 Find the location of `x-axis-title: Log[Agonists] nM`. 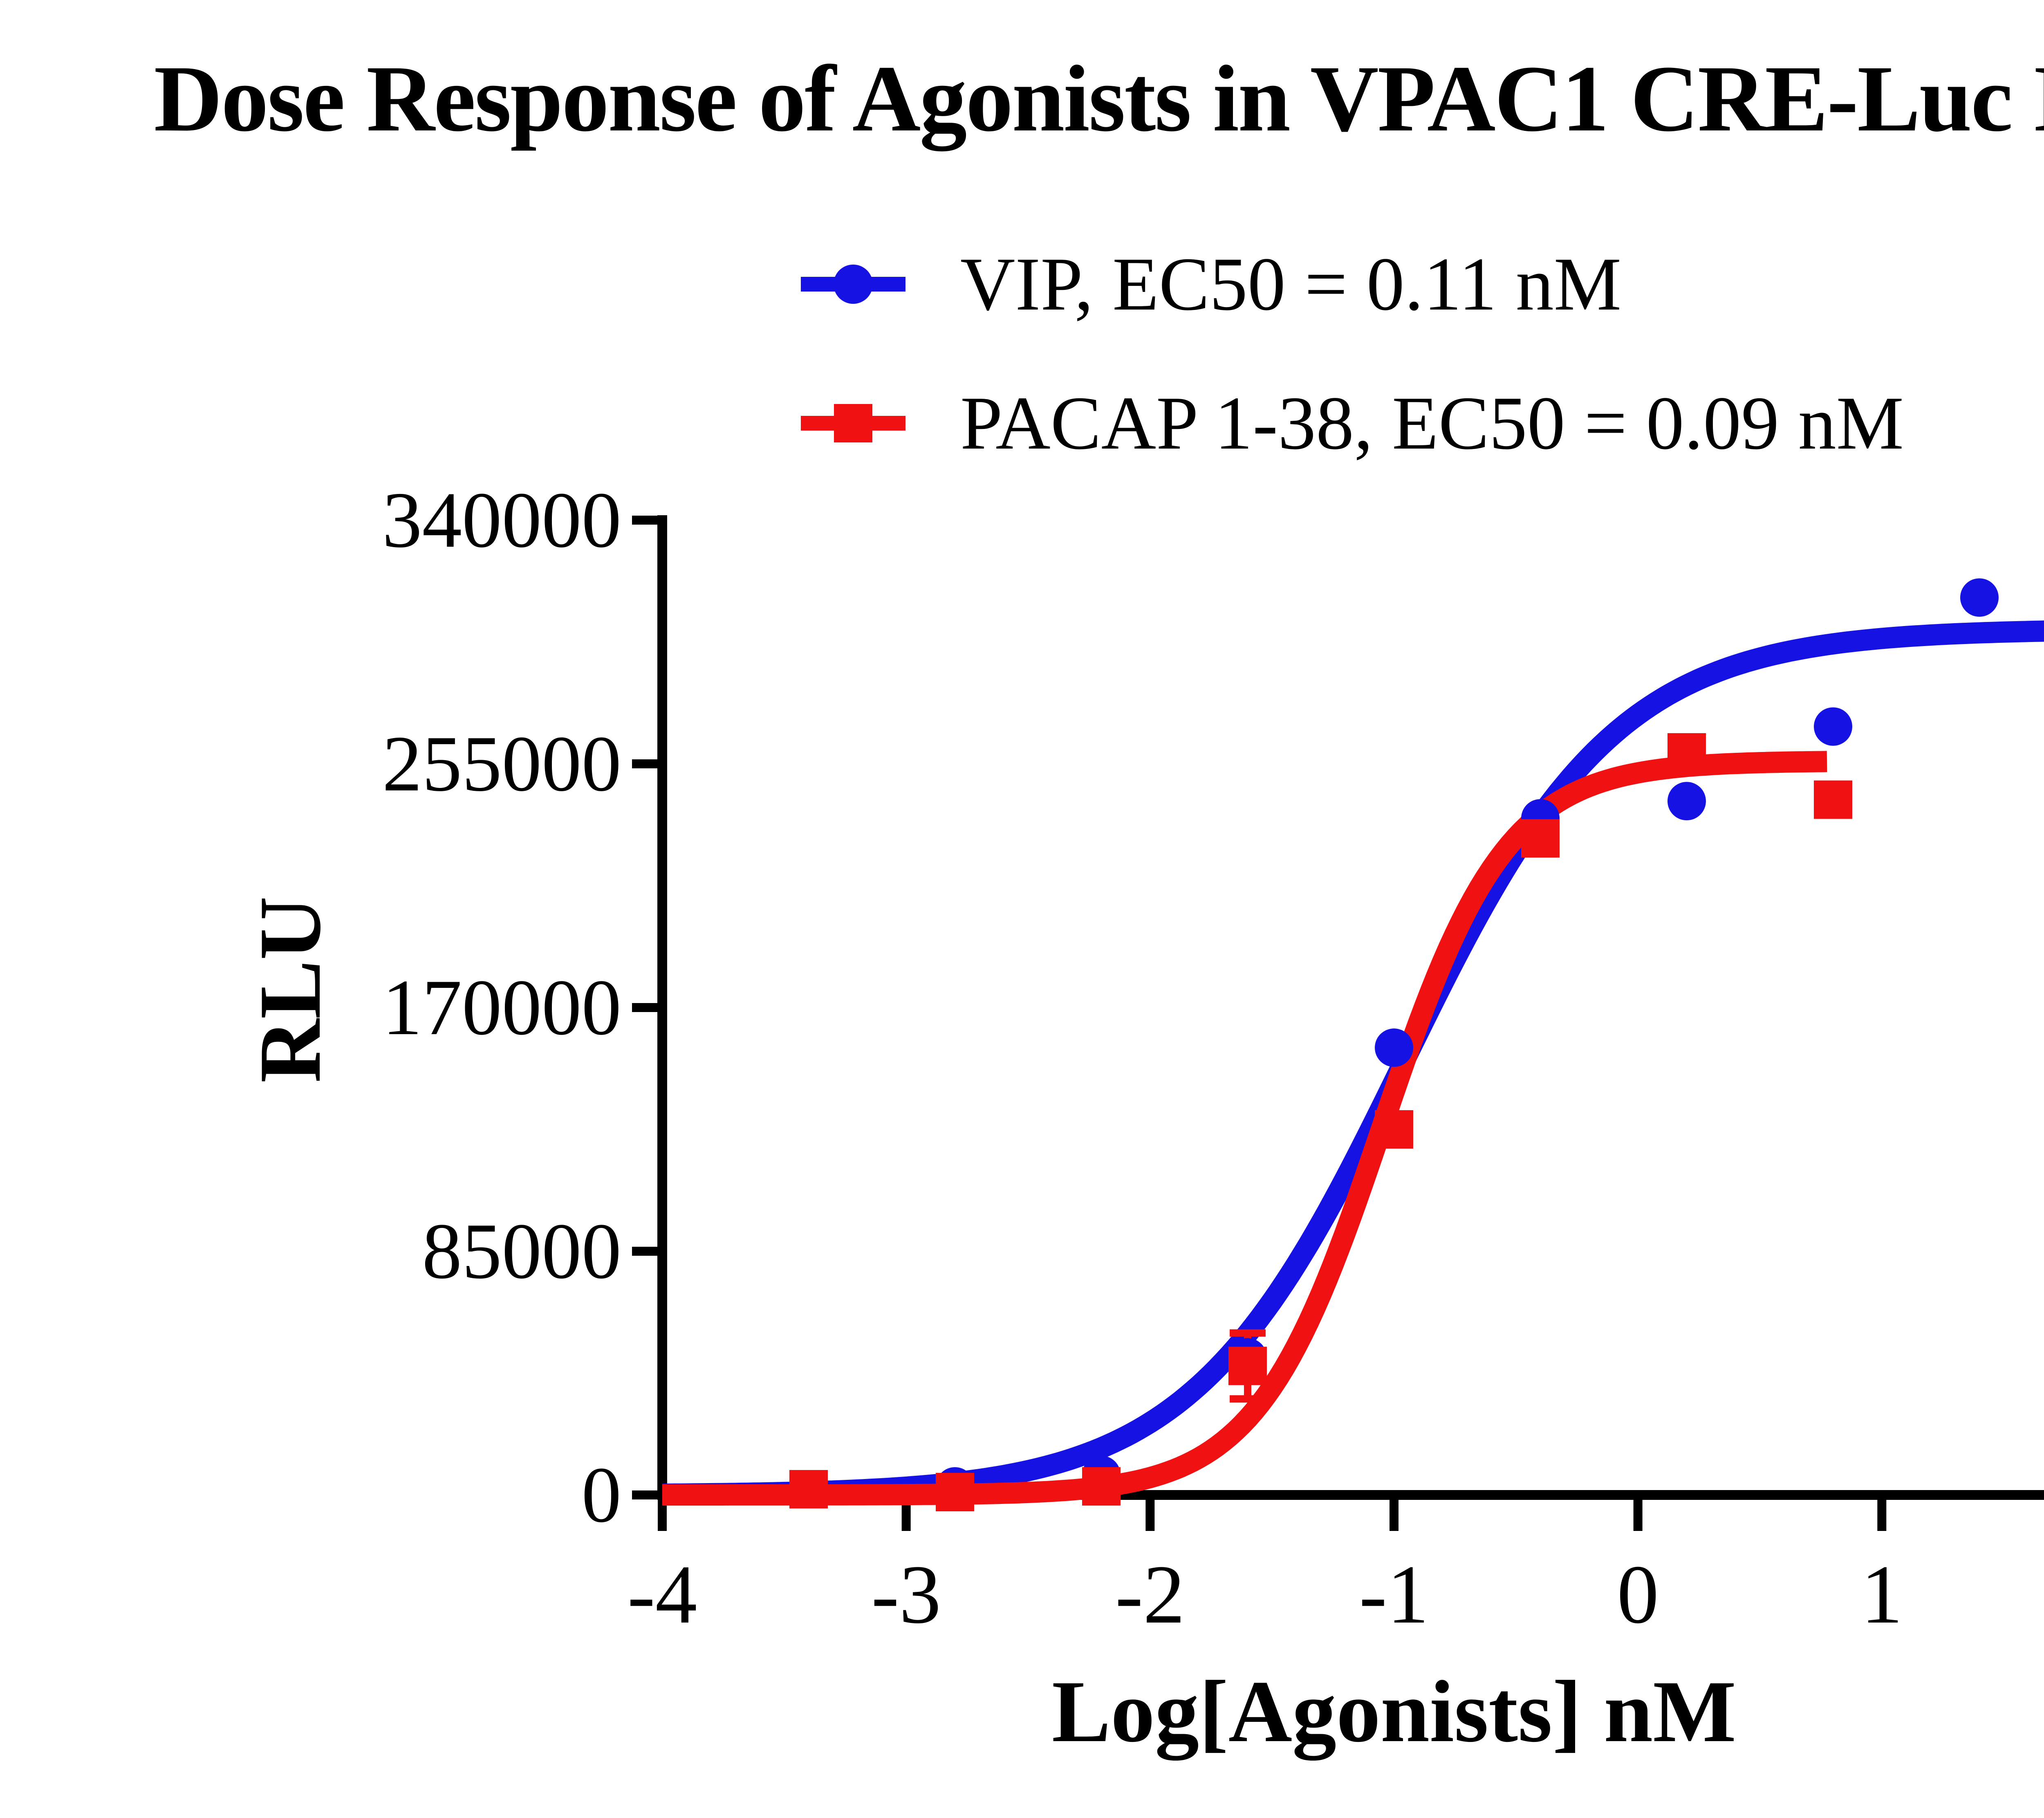

x-axis-title: Log[Agonists] nM is located at coordinates (1394, 1711).